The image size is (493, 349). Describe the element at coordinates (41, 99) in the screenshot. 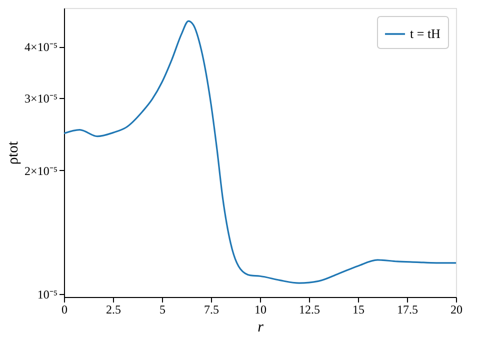

I see `y-tick-label: 3×10⁻⁵` at that location.